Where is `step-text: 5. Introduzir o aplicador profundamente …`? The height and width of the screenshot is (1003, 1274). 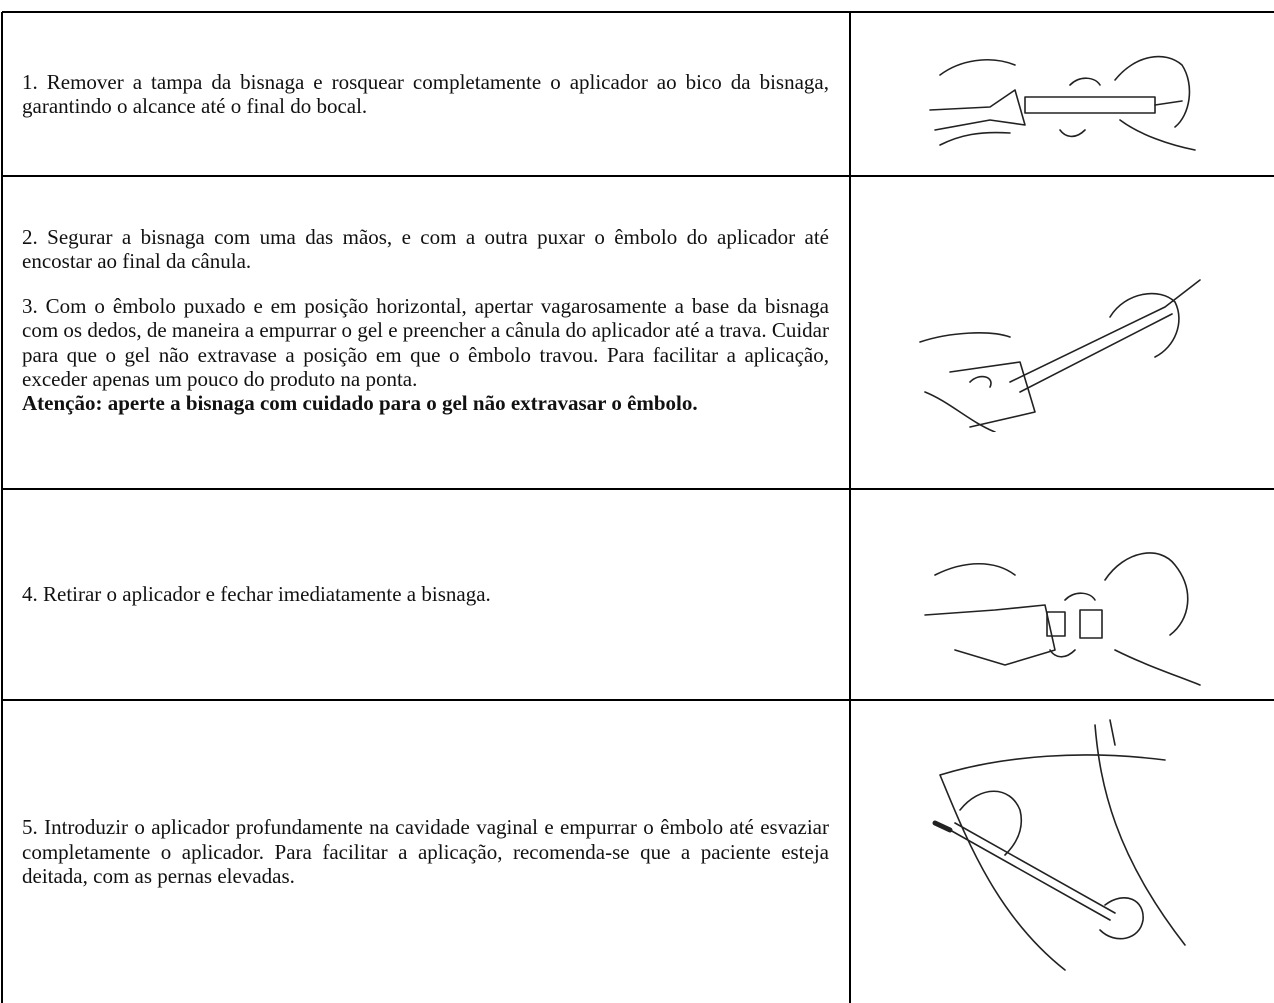 step-text: 5. Introduzir o aplicador profundamente … is located at coordinates (425, 852).